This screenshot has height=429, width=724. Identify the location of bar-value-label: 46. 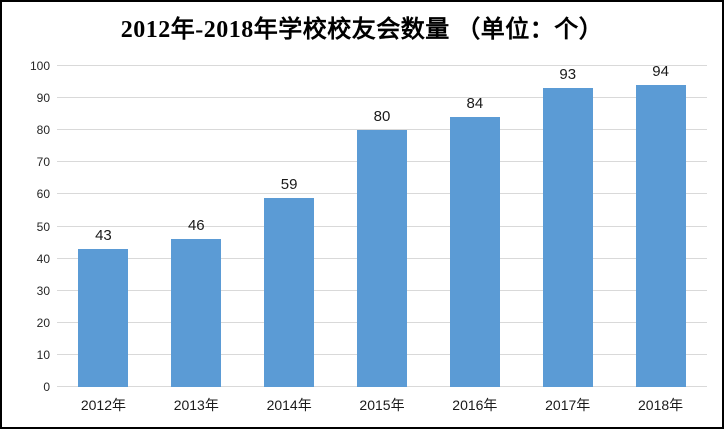
(196, 226).